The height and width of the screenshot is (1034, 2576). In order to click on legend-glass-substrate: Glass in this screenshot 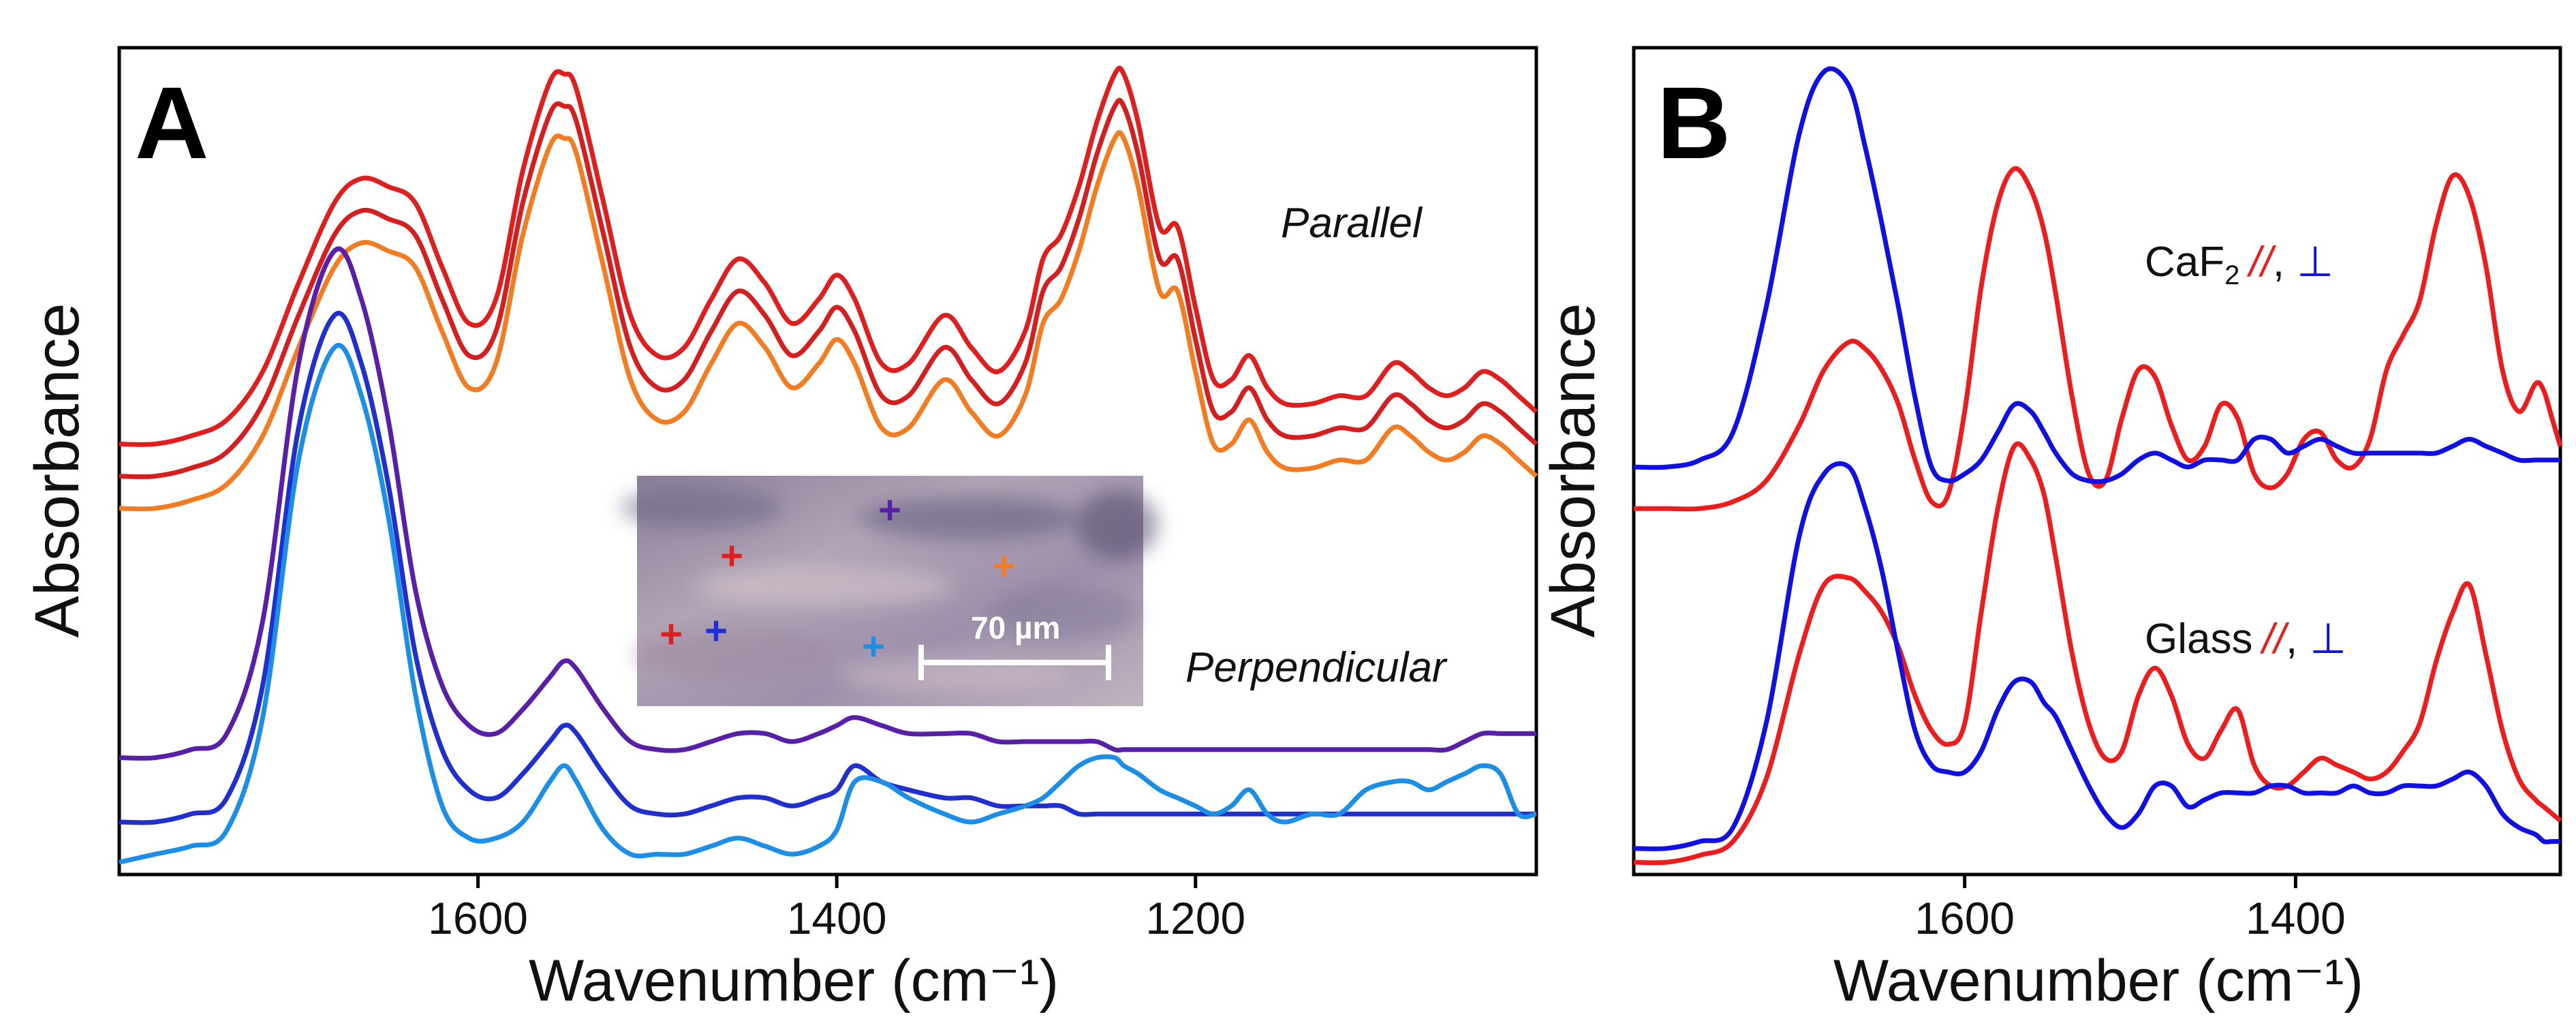, I will do `click(2198, 639)`.